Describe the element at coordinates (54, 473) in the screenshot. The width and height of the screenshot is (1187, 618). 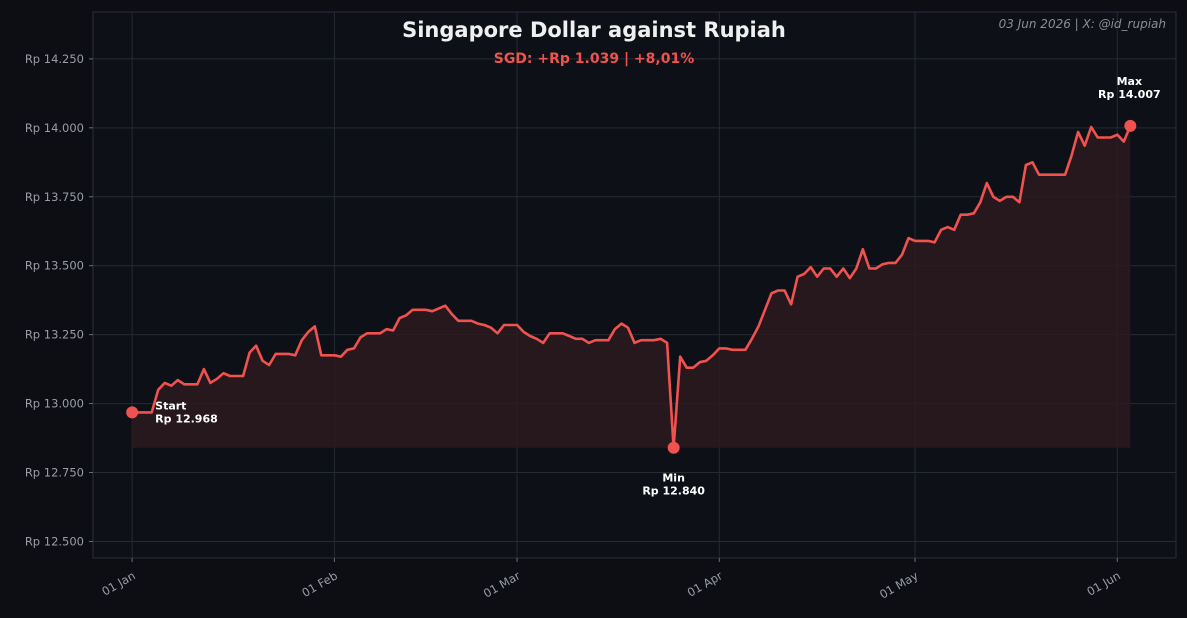
I see `y-tick-label: Rp 12.750` at that location.